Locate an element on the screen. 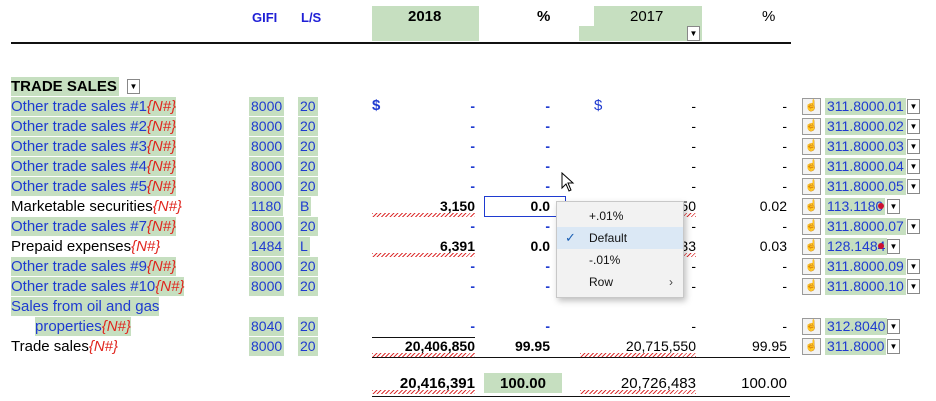 This screenshot has width=936, height=401. amount-2018: 6,391 is located at coordinates (457, 246).